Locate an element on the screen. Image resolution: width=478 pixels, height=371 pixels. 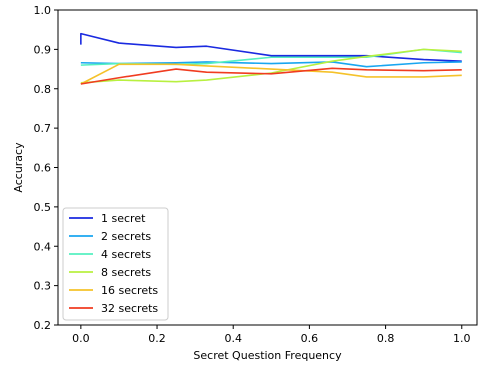
x-tick-label: 0.2 is located at coordinates (157, 338).